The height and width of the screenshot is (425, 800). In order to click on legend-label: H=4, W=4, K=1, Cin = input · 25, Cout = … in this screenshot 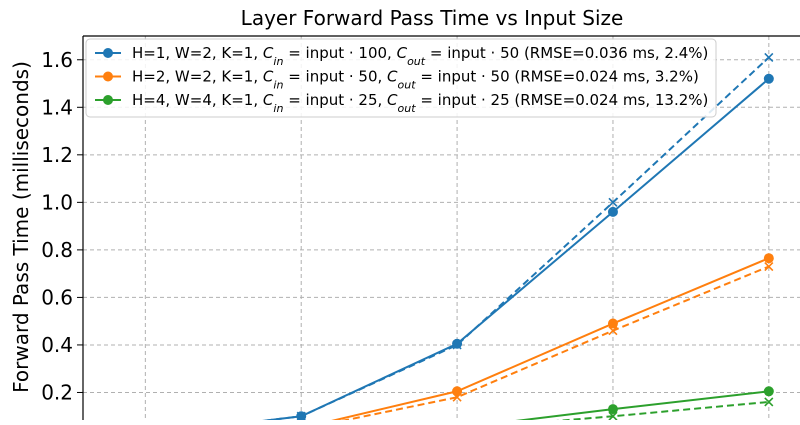, I will do `click(420, 103)`.